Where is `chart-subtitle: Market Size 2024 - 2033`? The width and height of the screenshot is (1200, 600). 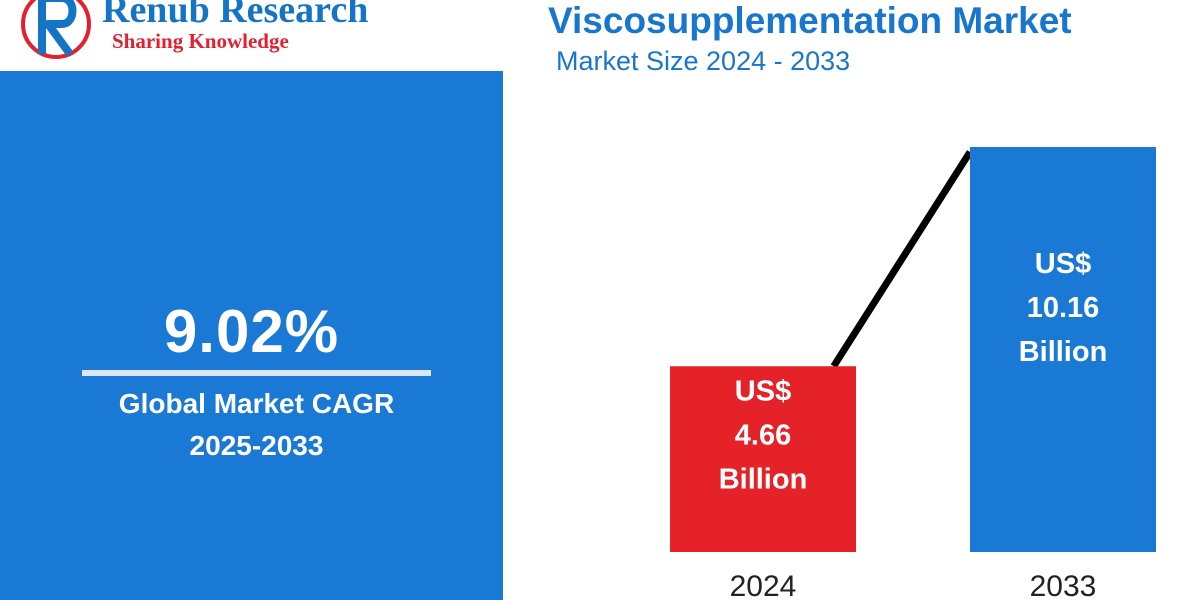
chart-subtitle: Market Size 2024 - 2033 is located at coordinates (703, 61).